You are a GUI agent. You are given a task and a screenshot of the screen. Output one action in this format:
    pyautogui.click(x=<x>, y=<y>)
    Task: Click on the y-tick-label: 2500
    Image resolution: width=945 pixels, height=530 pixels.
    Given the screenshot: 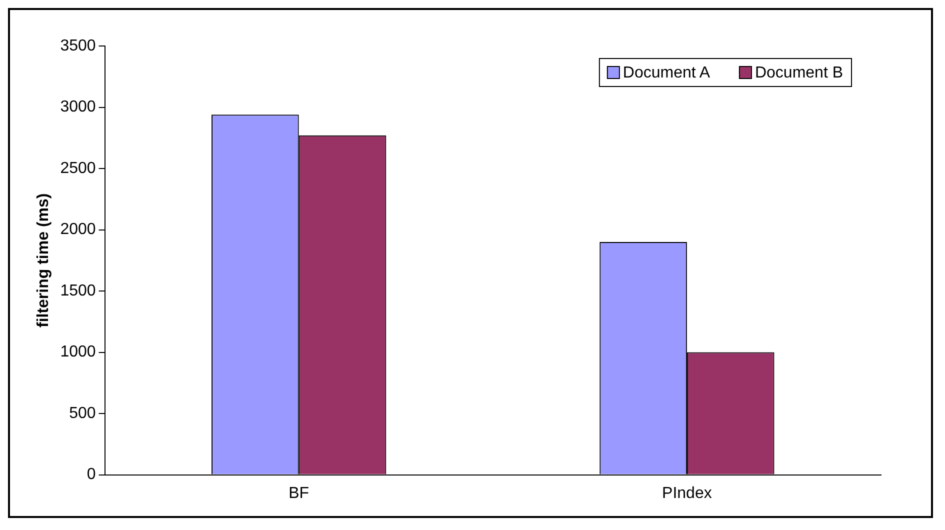 What is the action you would take?
    pyautogui.click(x=78, y=168)
    